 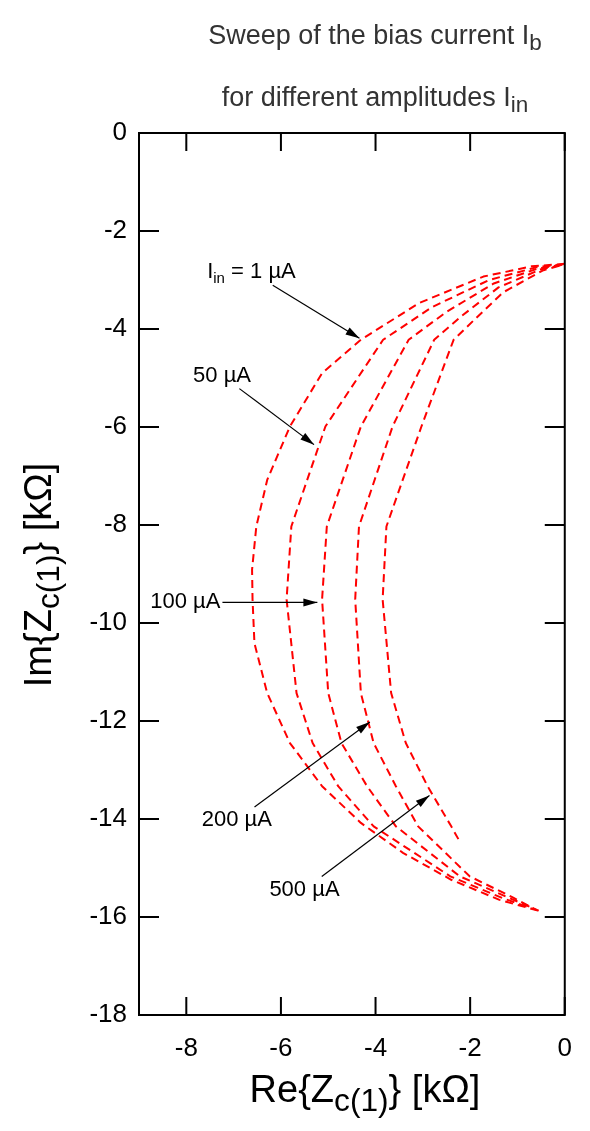 What do you see at coordinates (237, 819) in the screenshot?
I see `annotation: 200 µA` at bounding box center [237, 819].